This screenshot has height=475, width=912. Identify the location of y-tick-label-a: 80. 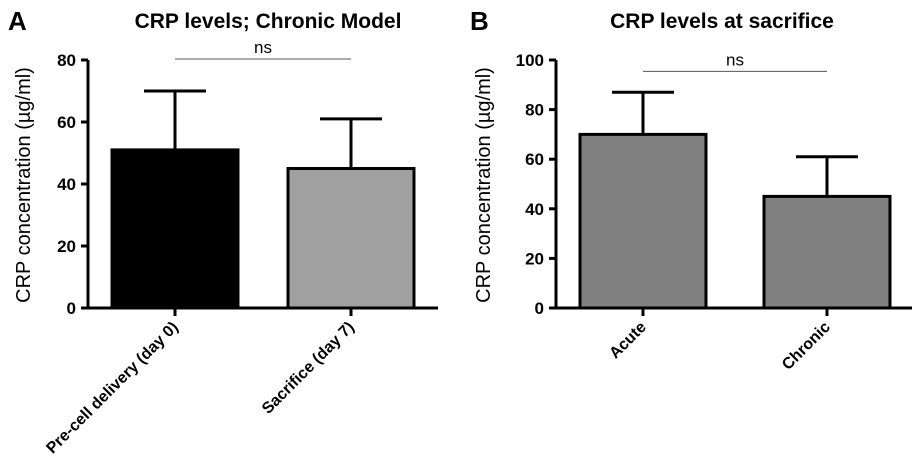
(66, 60).